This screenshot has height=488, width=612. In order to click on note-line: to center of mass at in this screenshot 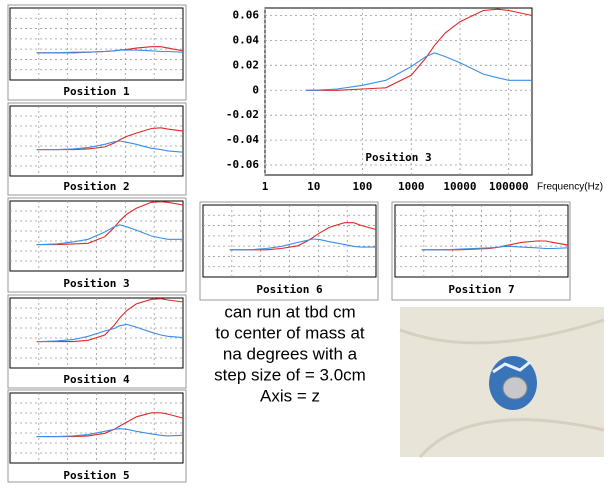, I will do `click(290, 332)`.